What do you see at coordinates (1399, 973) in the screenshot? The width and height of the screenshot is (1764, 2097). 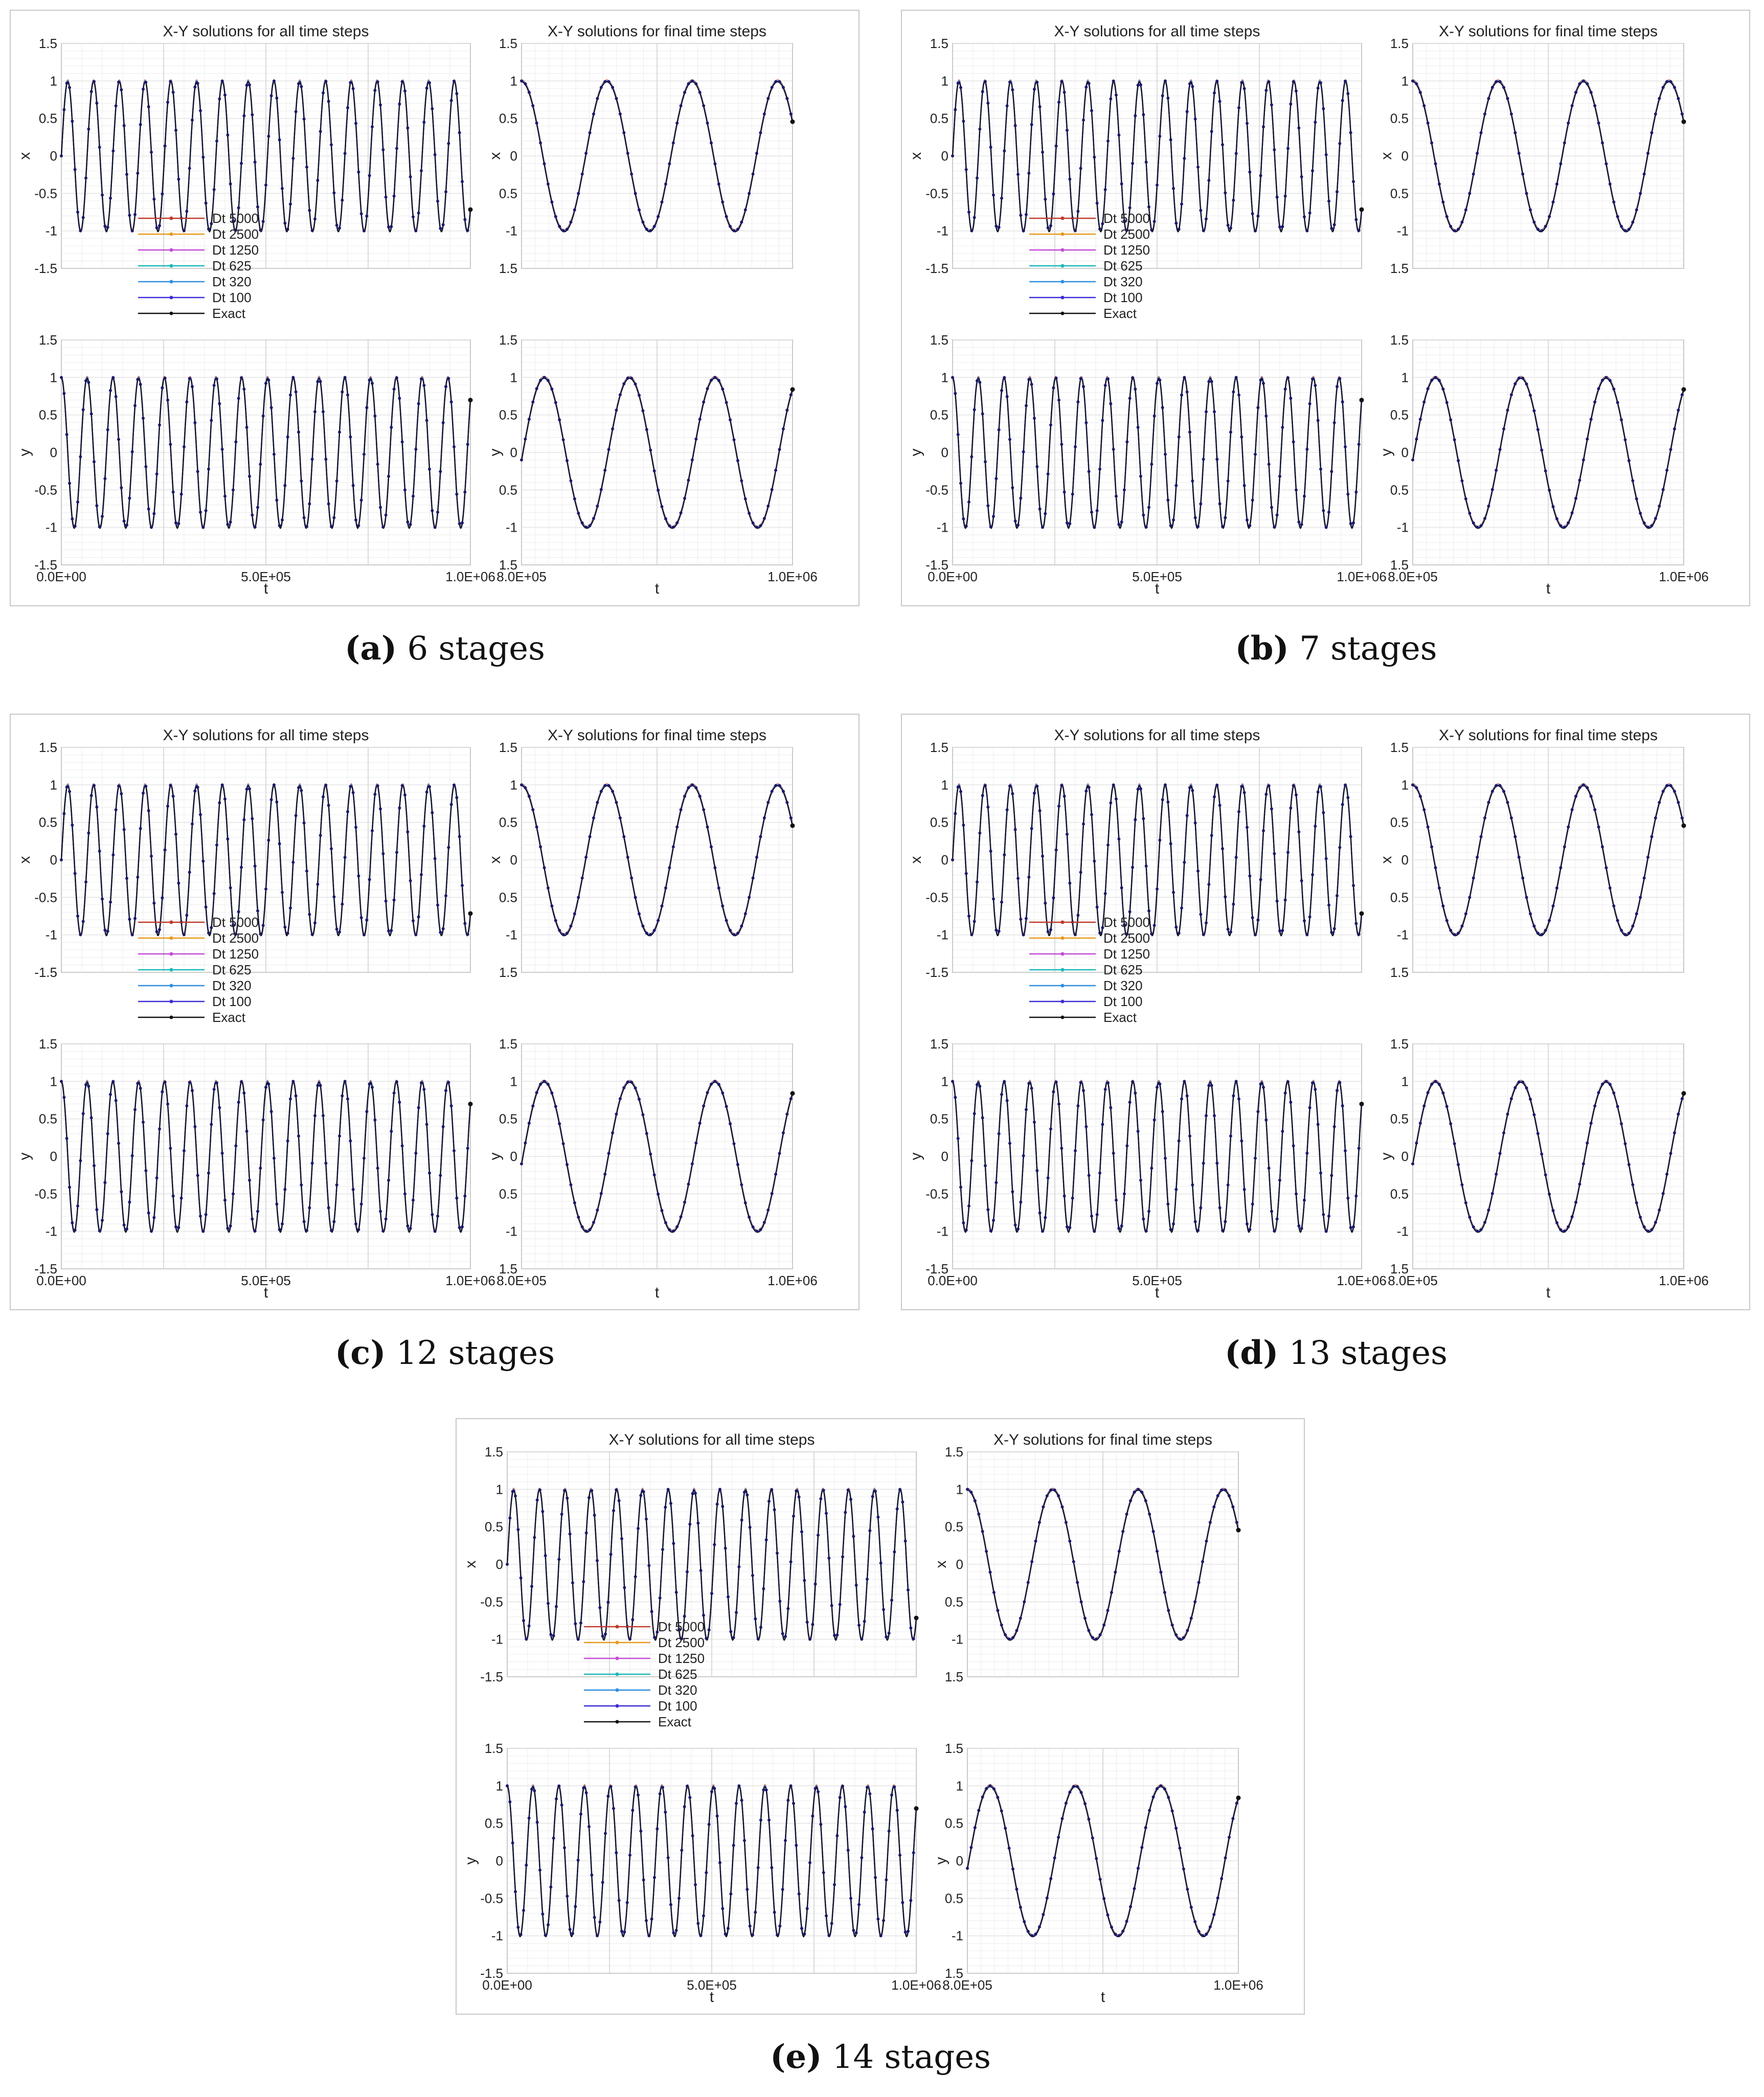 I see `y-tick-label: 1.5` at bounding box center [1399, 973].